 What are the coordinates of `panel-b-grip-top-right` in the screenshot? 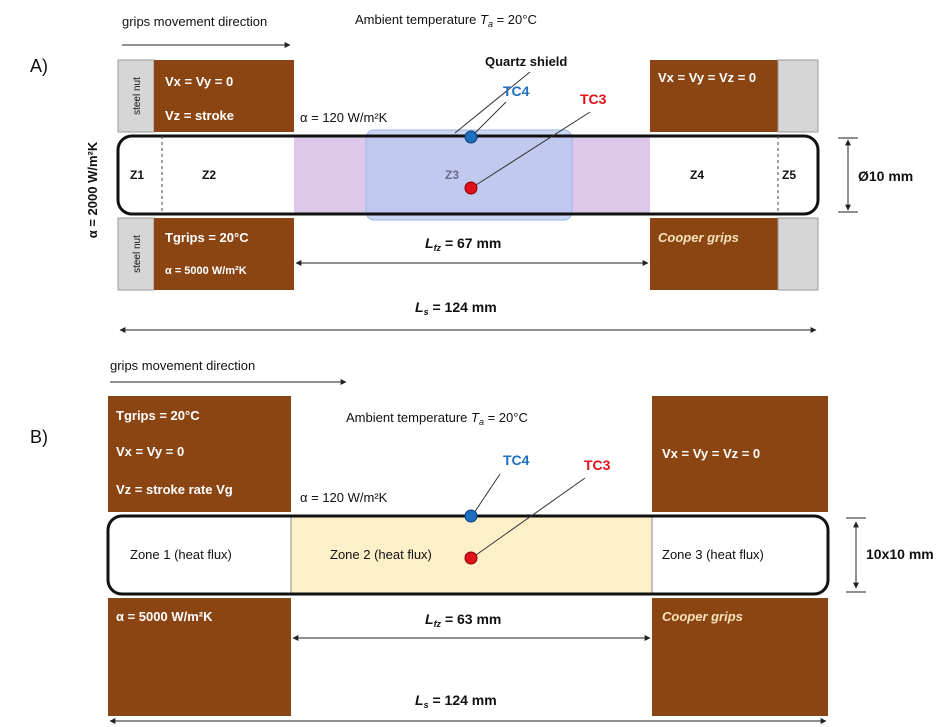 It's located at (740, 454).